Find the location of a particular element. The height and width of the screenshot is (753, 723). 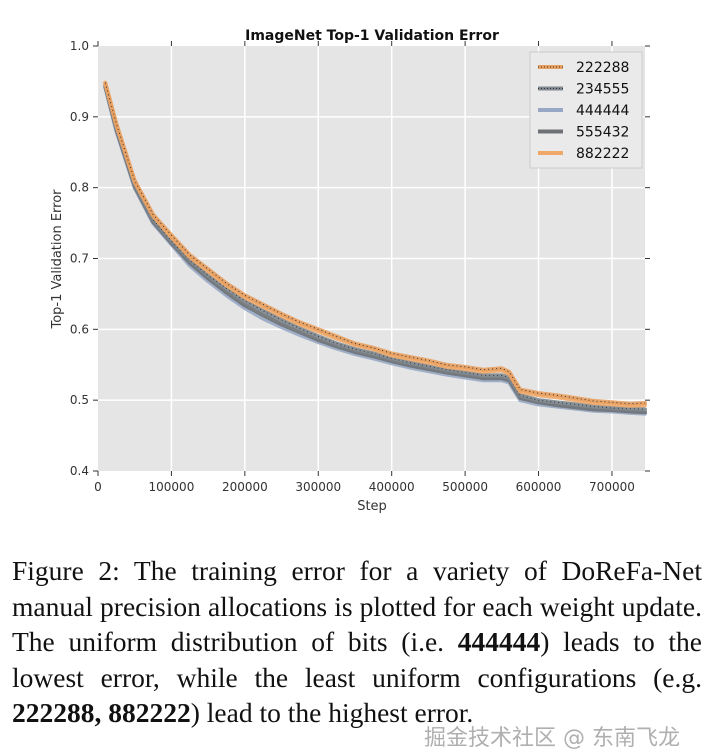

y-axis-label: Top-1 Validation Error is located at coordinates (57, 259).